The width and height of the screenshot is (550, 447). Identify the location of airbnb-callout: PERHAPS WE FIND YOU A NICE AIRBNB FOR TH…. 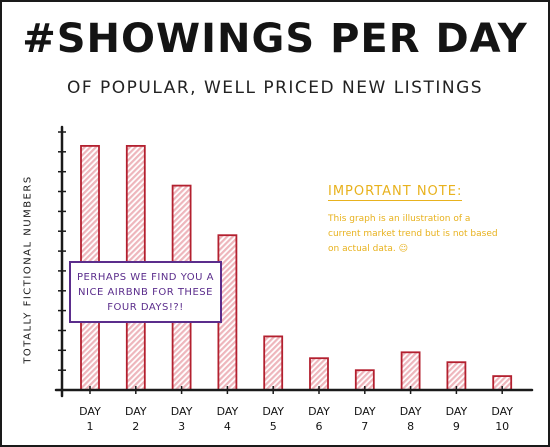
(145, 292).